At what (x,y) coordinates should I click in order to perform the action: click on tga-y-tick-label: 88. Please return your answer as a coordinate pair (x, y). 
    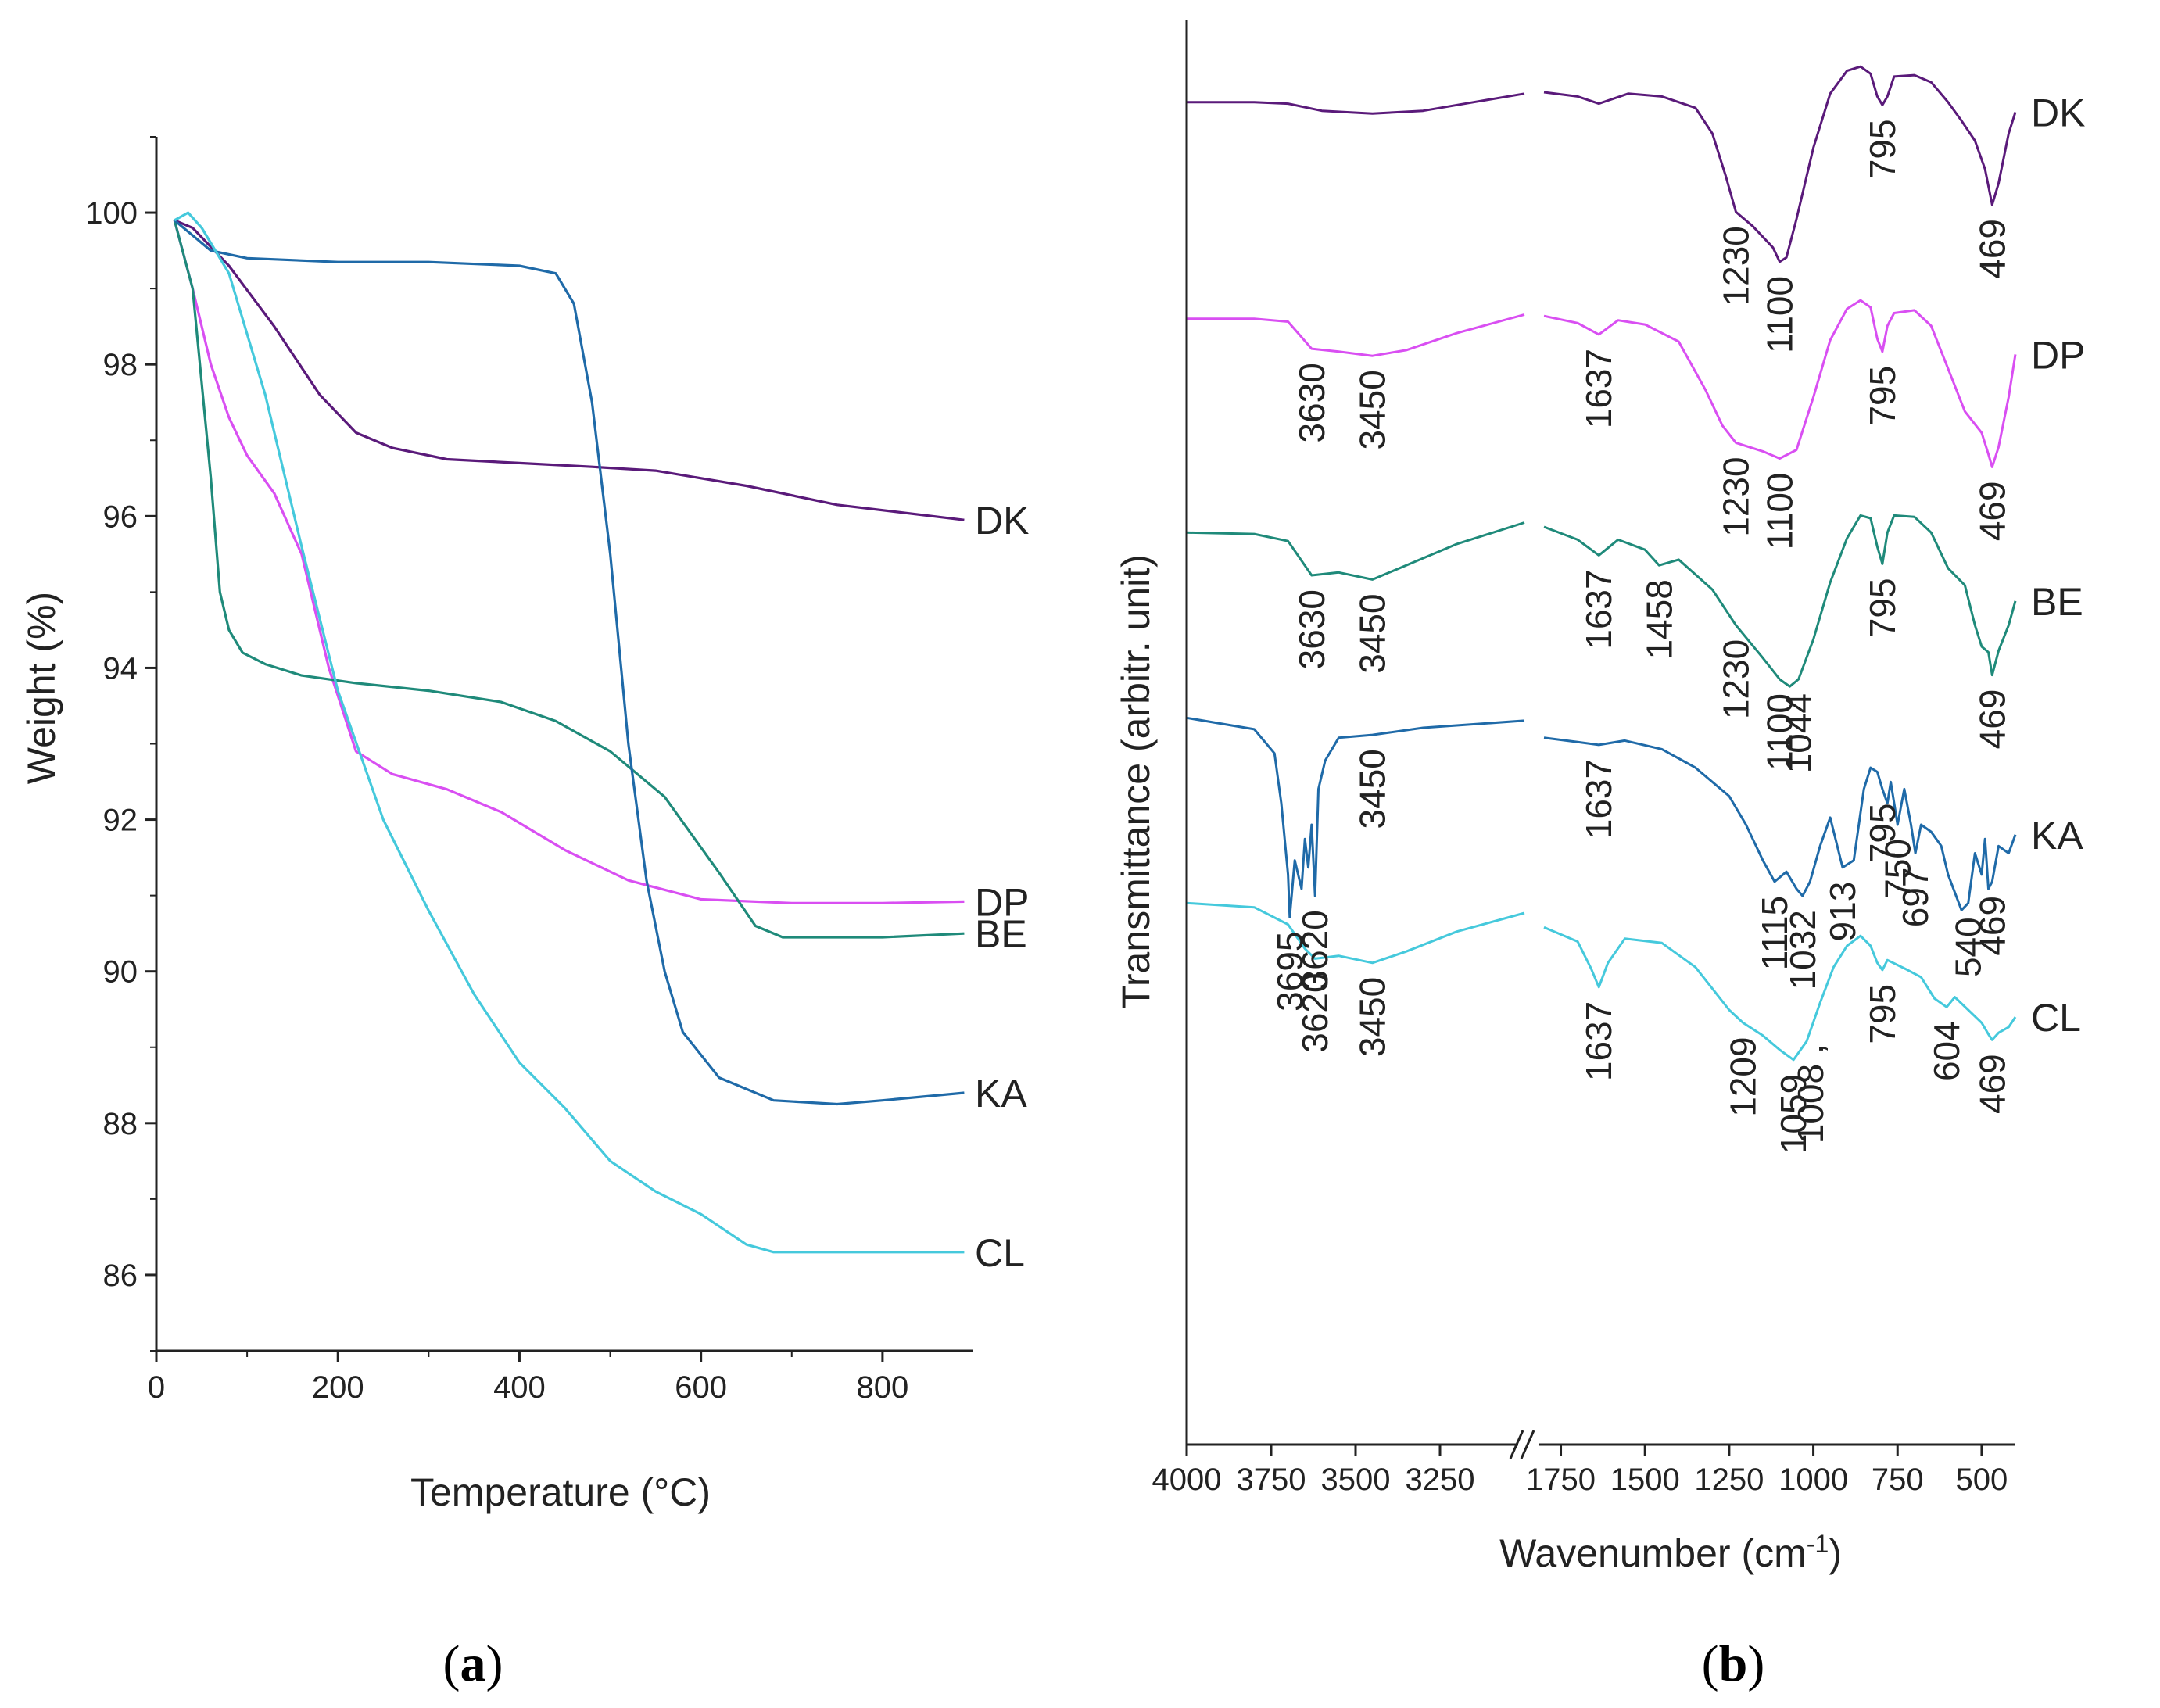
    Looking at the image, I should click on (120, 1124).